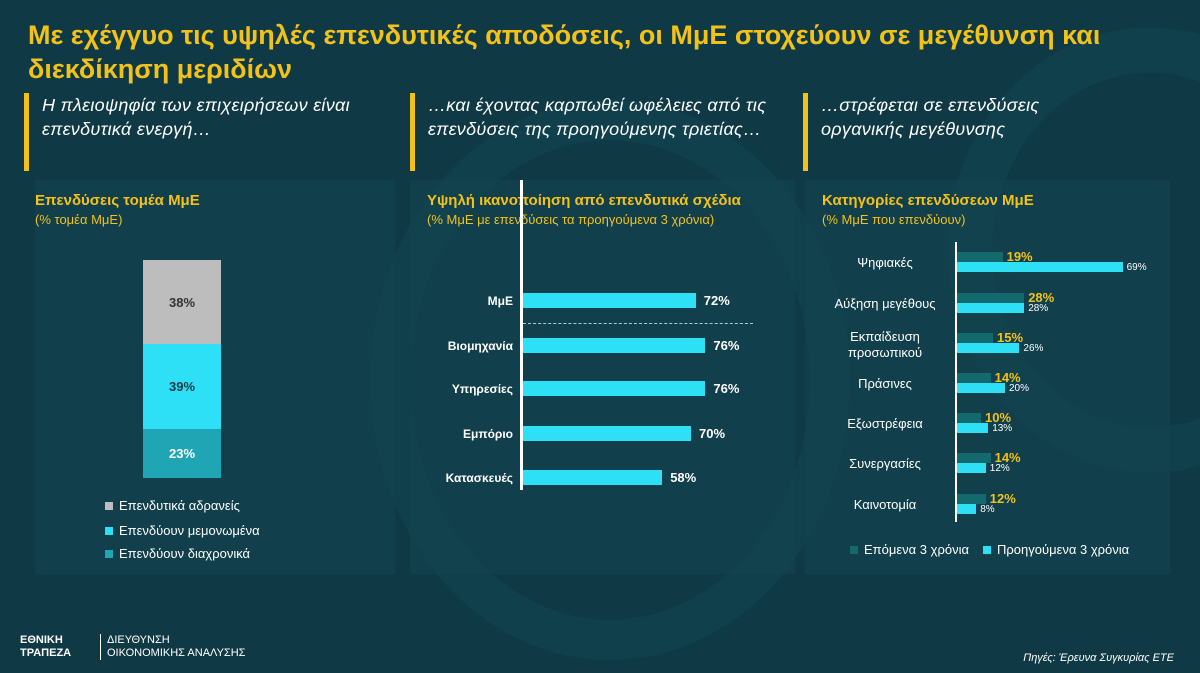 Image resolution: width=1200 pixels, height=673 pixels. I want to click on value-next-3-years: 15%, so click(1010, 337).